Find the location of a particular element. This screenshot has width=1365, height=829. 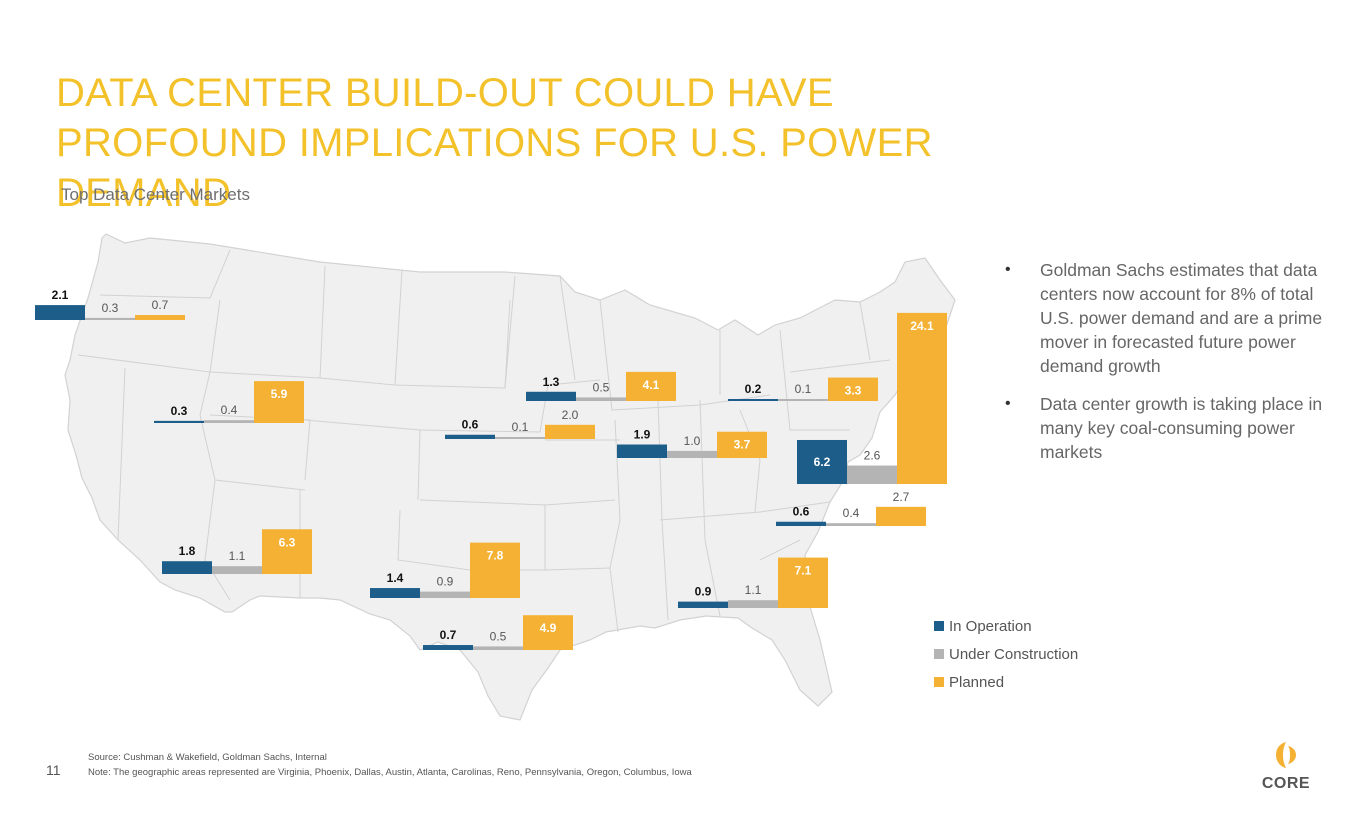

market-group-atlanta: 0.9 1.1 7.1 is located at coordinates (753, 582).